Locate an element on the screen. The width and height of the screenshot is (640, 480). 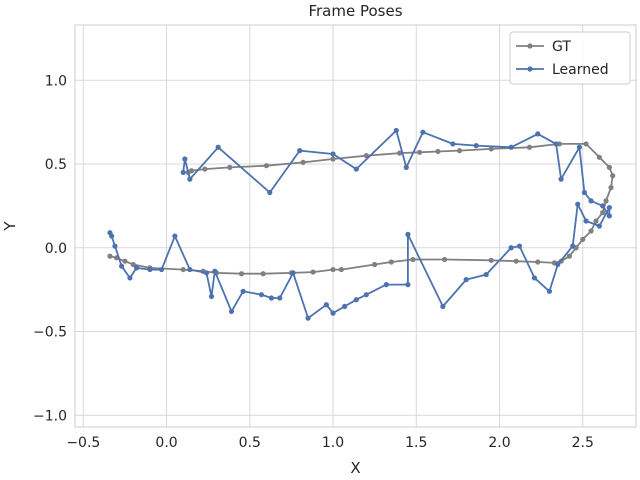
legend-marker-learned is located at coordinates (530, 69).